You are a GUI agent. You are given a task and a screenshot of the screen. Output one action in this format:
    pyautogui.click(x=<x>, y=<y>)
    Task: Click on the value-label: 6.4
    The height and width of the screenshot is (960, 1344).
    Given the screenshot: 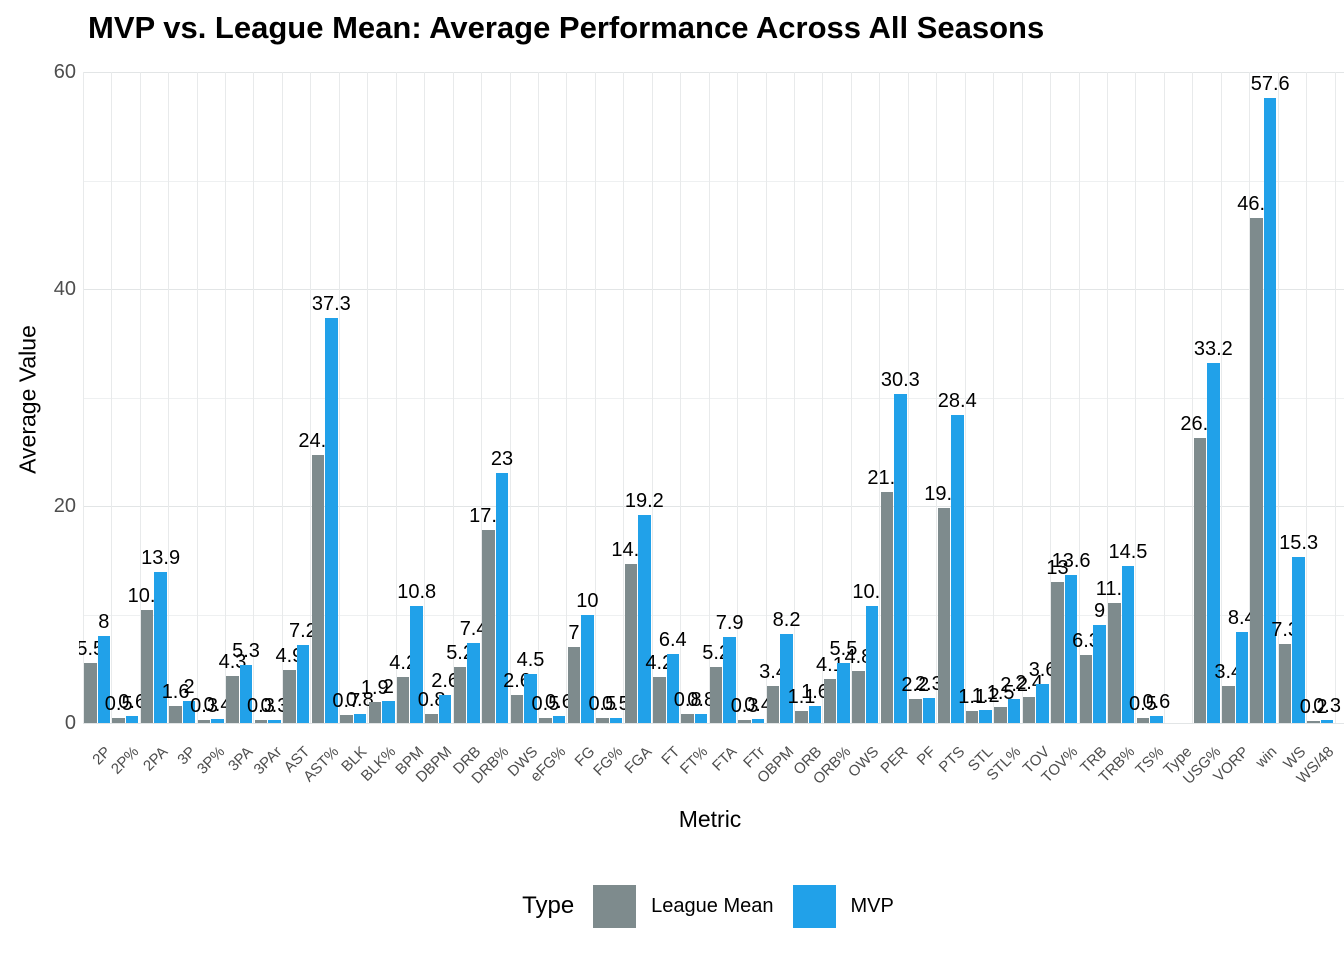 What is the action you would take?
    pyautogui.click(x=672, y=639)
    